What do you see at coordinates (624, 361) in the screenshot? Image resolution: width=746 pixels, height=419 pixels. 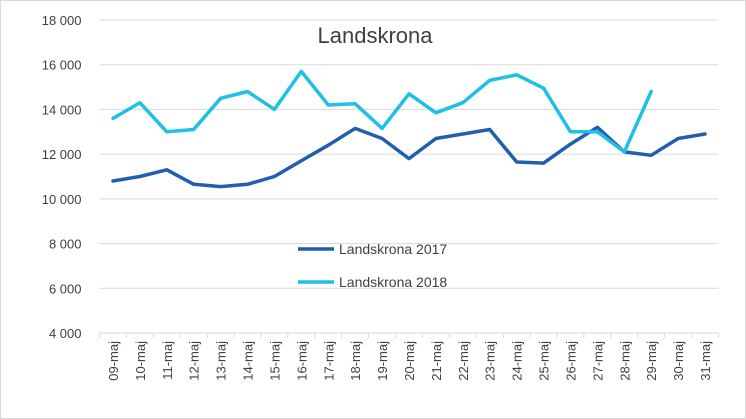 I see `x-tick-label: 28-maj` at bounding box center [624, 361].